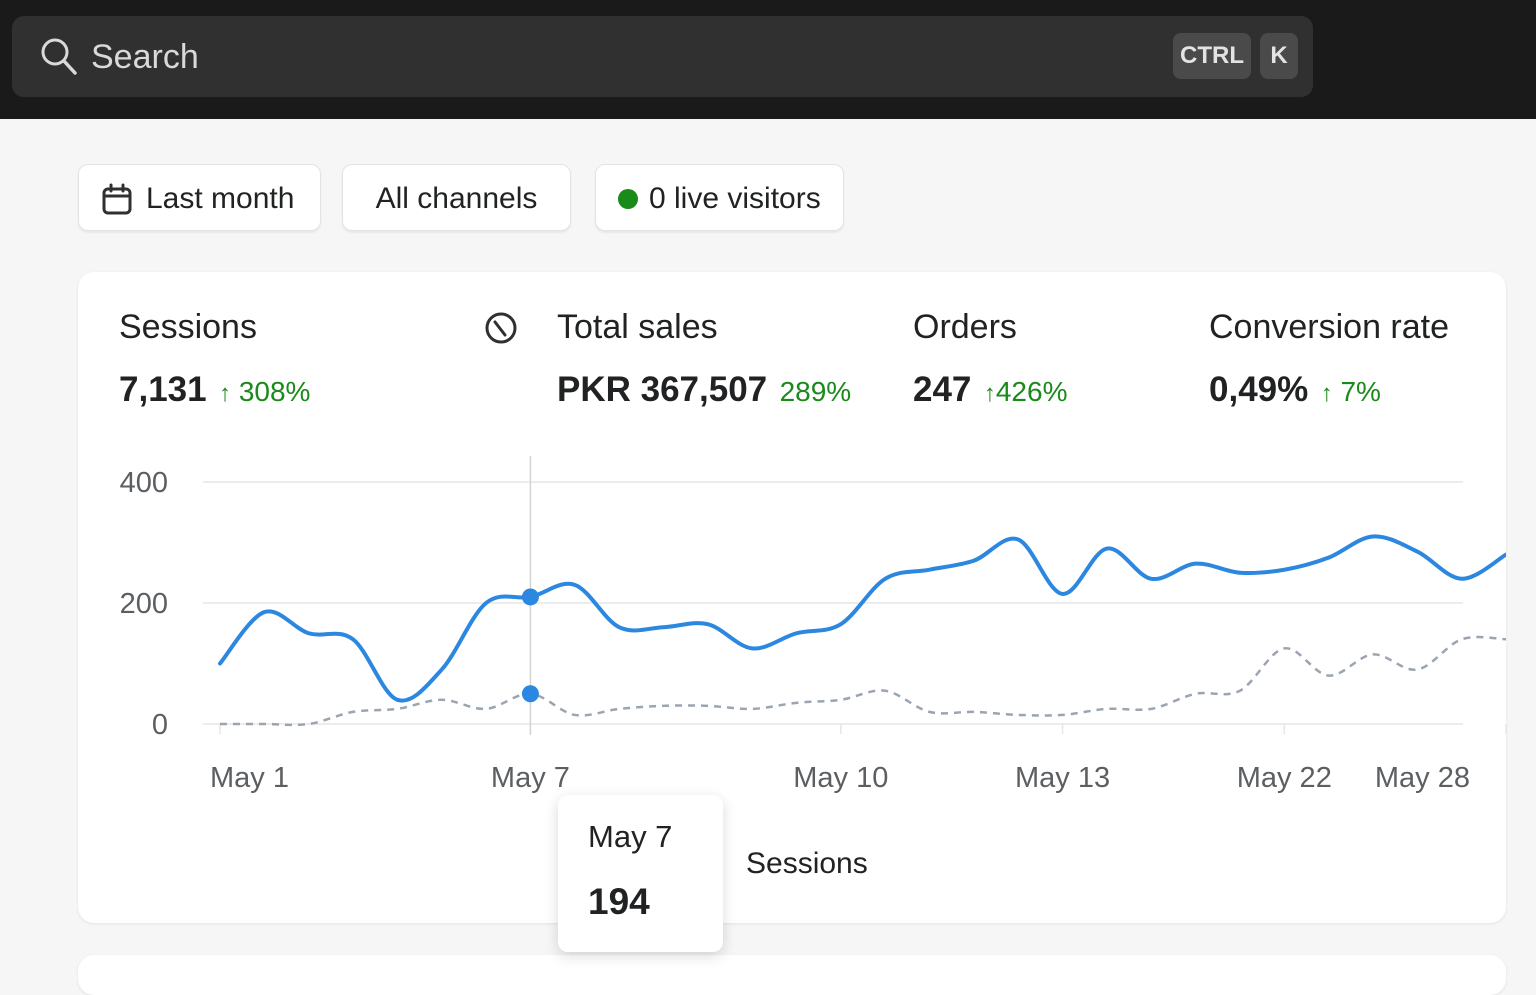  I want to click on live-visitors-label: 0 live visitors, so click(735, 198).